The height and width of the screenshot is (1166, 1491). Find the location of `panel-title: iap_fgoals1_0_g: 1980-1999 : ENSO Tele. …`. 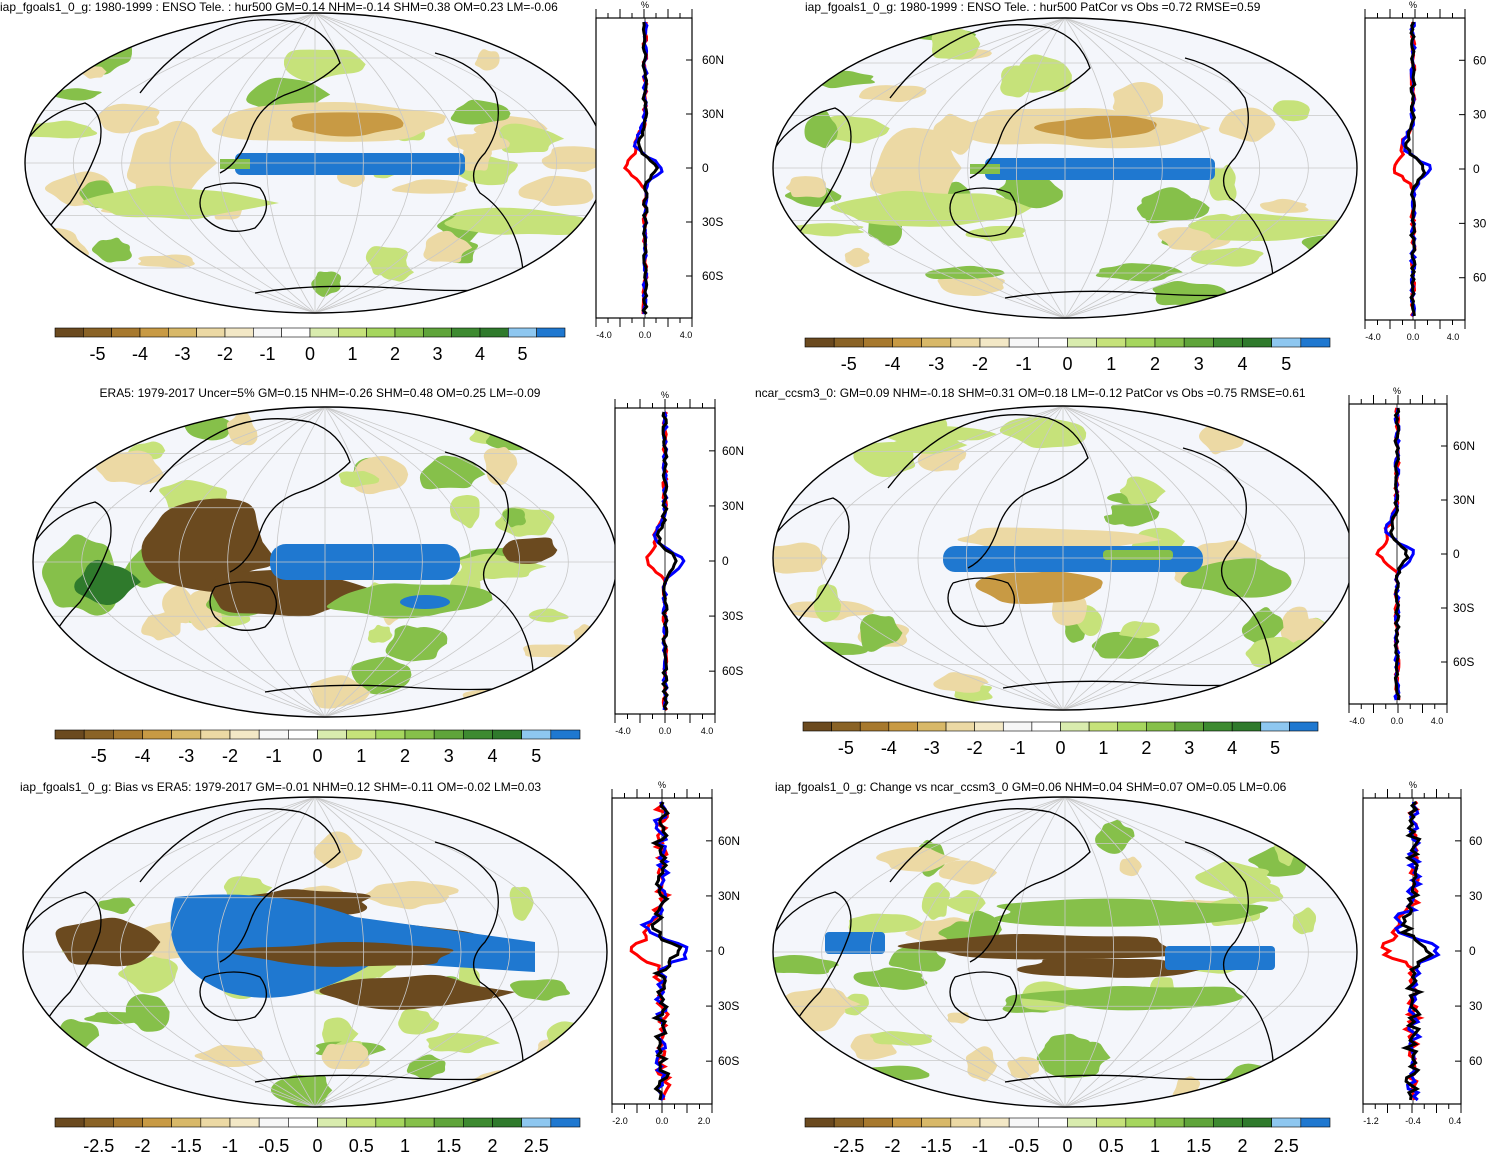

panel-title: iap_fgoals1_0_g: 1980-1999 : ENSO Tele. … is located at coordinates (1033, 7).